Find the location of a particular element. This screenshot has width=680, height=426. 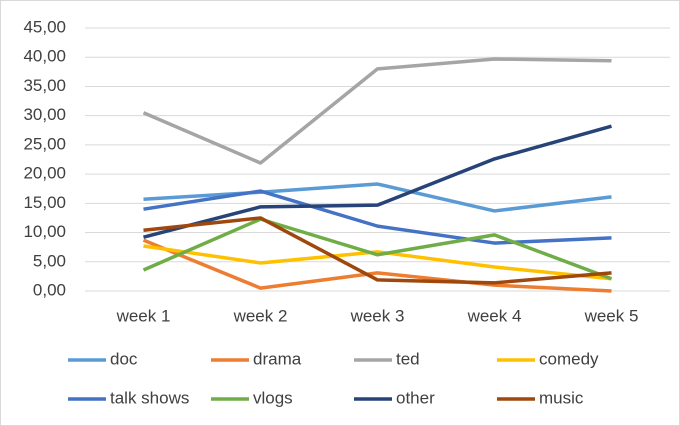

x-tick-label: week 1 is located at coordinates (143, 315).